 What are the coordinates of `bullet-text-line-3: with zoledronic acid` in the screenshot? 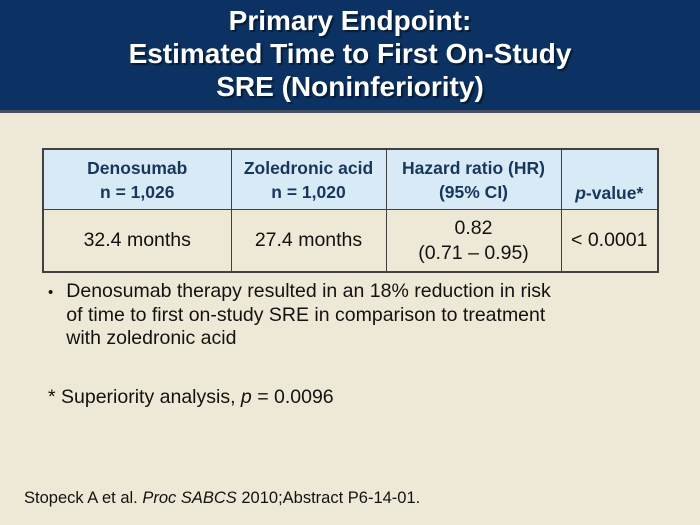 It's located at (151, 338).